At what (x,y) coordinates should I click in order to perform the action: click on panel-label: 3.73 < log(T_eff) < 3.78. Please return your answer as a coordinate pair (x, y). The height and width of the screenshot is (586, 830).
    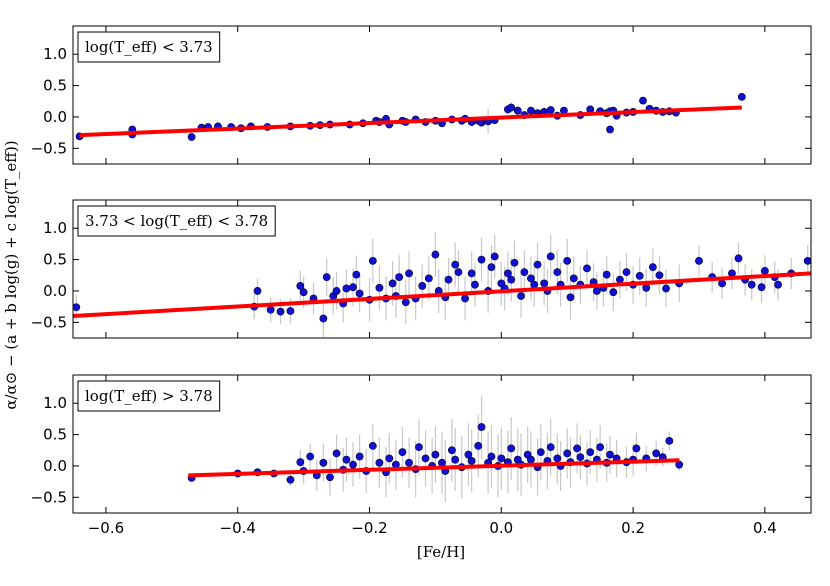
    Looking at the image, I should click on (176, 221).